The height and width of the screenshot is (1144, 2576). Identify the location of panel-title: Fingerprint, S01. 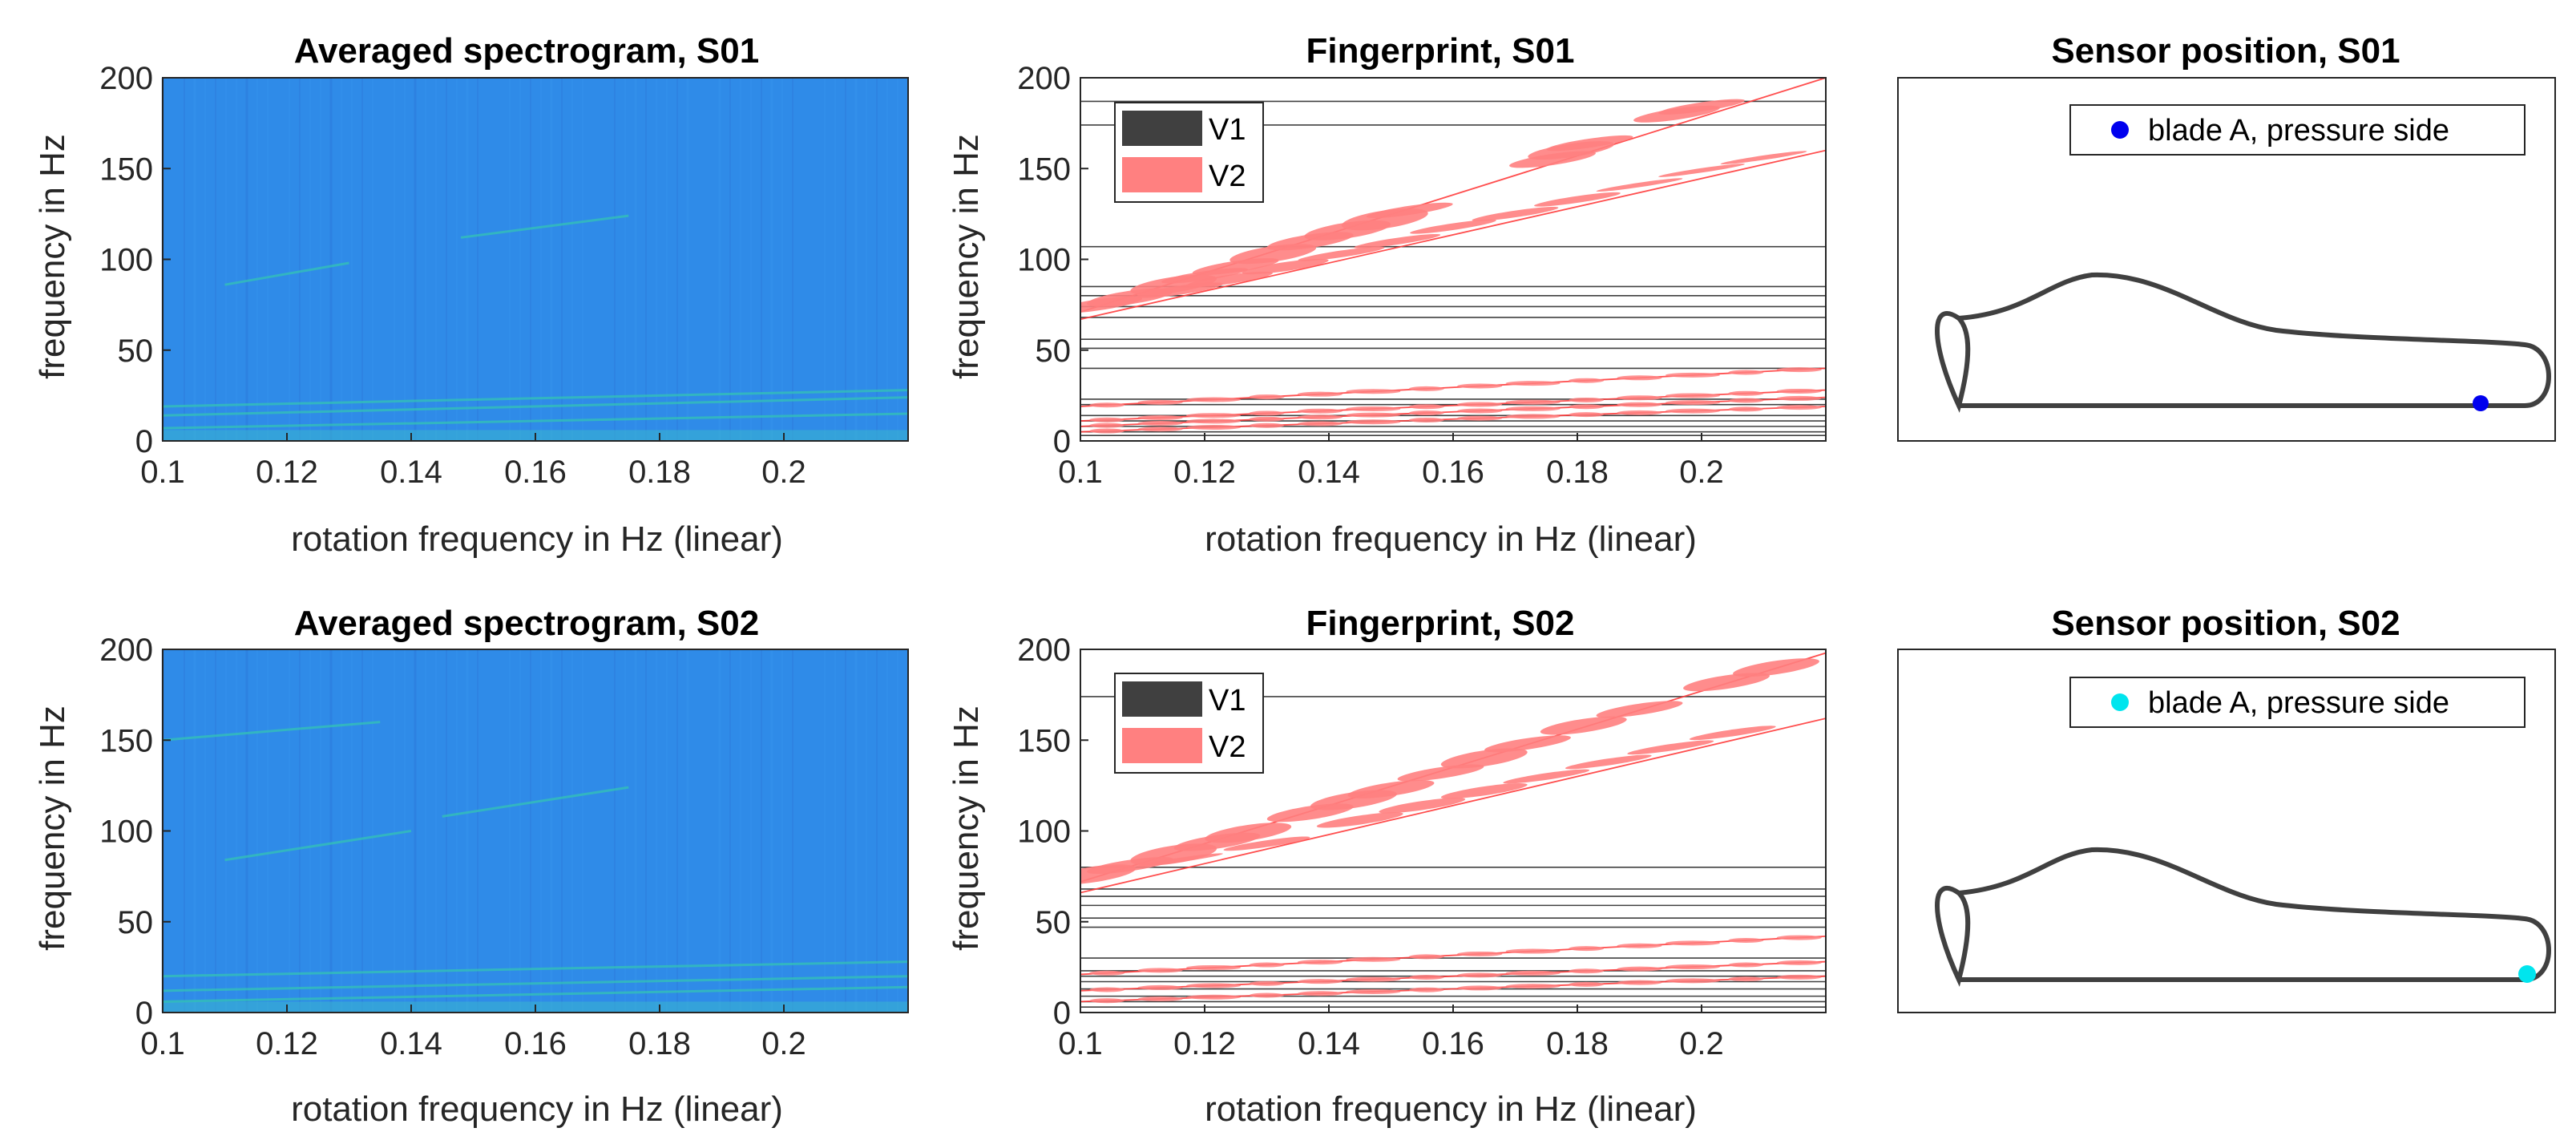
(1440, 51).